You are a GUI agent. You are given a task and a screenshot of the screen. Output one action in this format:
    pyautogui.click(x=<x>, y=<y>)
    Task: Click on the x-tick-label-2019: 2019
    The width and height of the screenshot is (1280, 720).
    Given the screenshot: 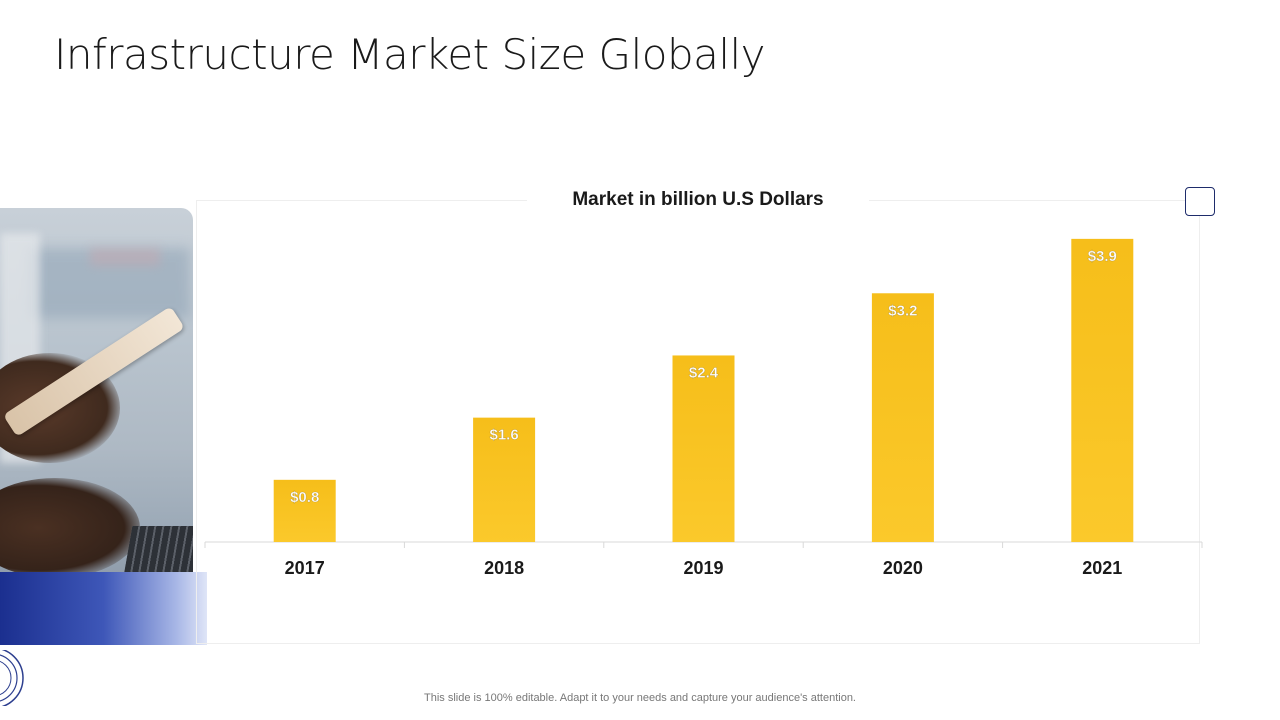 What is the action you would take?
    pyautogui.click(x=703, y=568)
    